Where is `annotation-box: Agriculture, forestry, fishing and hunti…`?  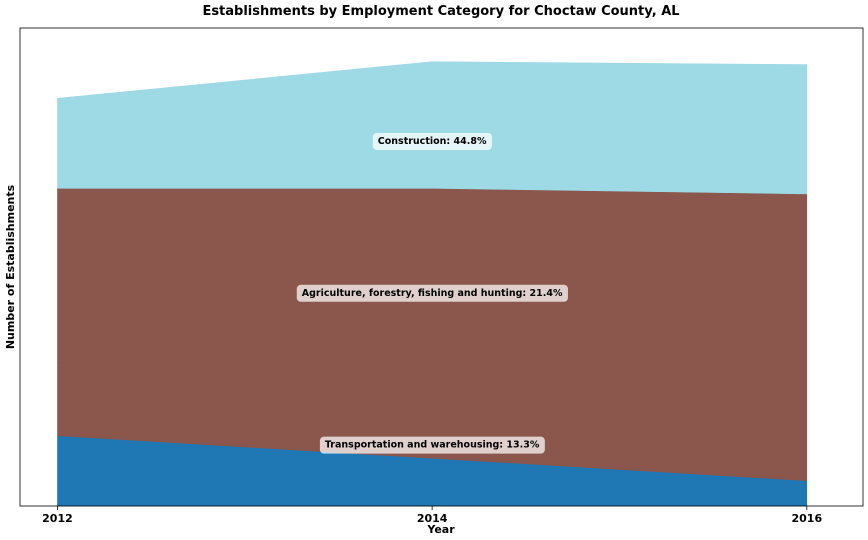
annotation-box: Agriculture, forestry, fishing and hunti… is located at coordinates (432, 293).